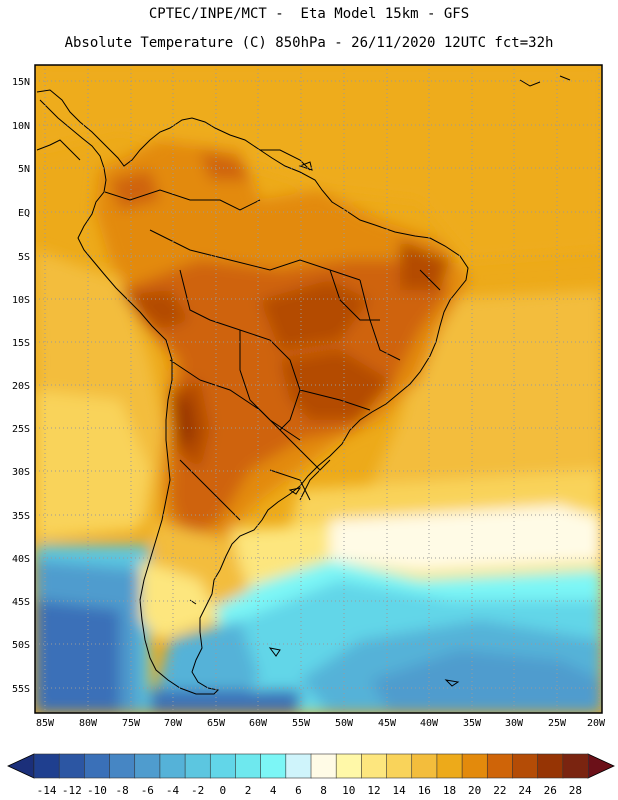 This screenshot has height=800, width=618. Describe the element at coordinates (197, 790) in the screenshot. I see `colorbar-label: -2` at that location.